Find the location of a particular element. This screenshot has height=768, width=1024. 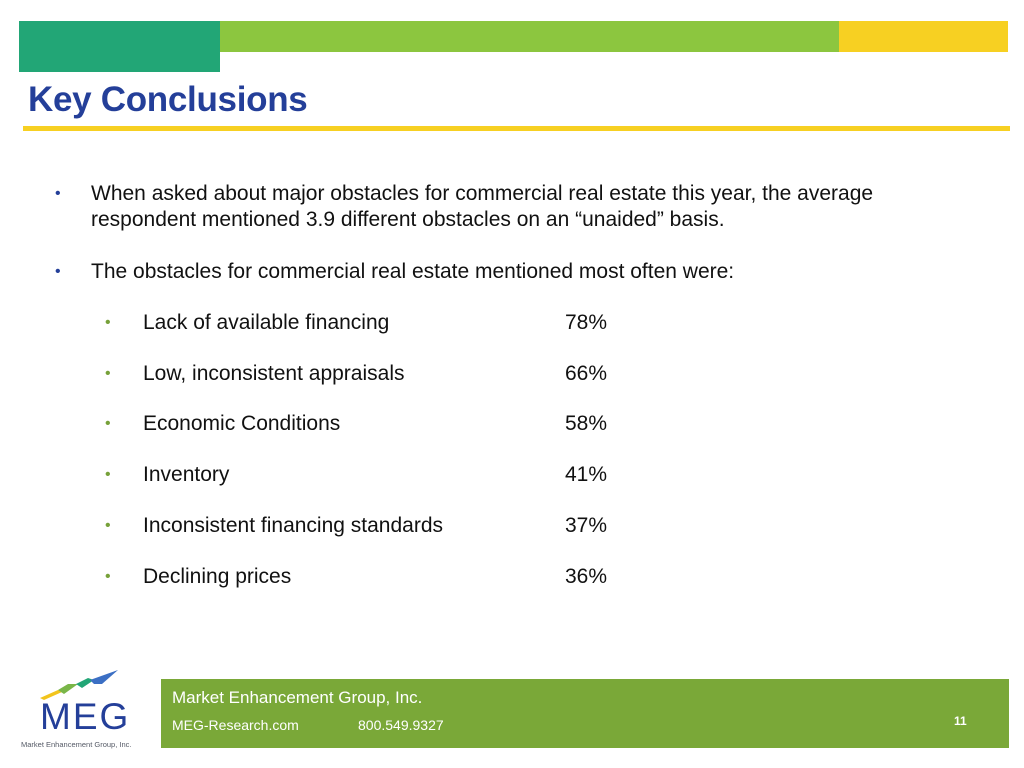

obstacle-label: Low, inconsistent appraisals is located at coordinates (274, 373).